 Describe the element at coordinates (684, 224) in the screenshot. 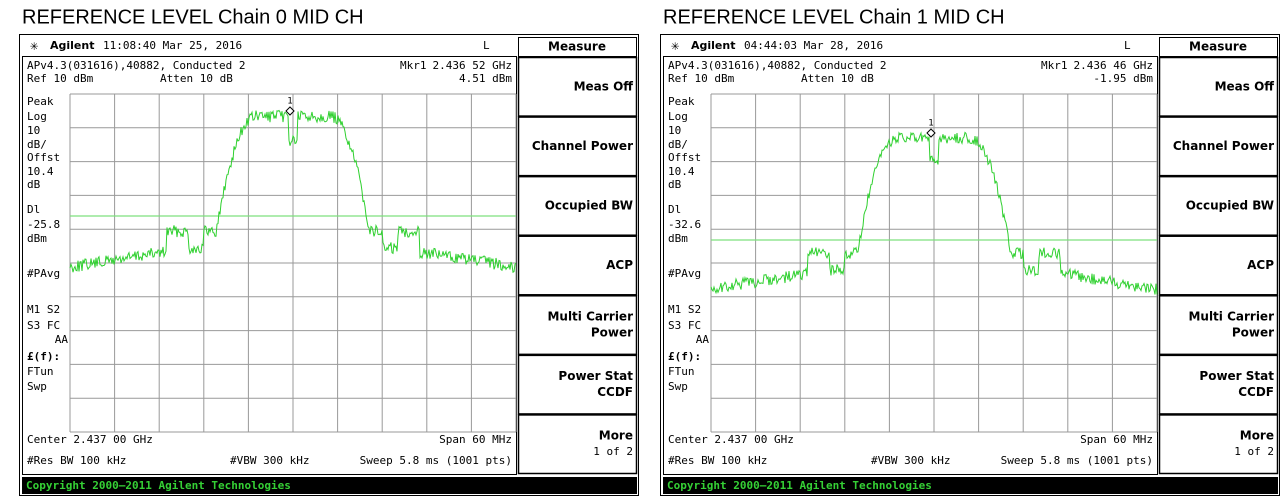

I see `side-label: -32.6` at that location.